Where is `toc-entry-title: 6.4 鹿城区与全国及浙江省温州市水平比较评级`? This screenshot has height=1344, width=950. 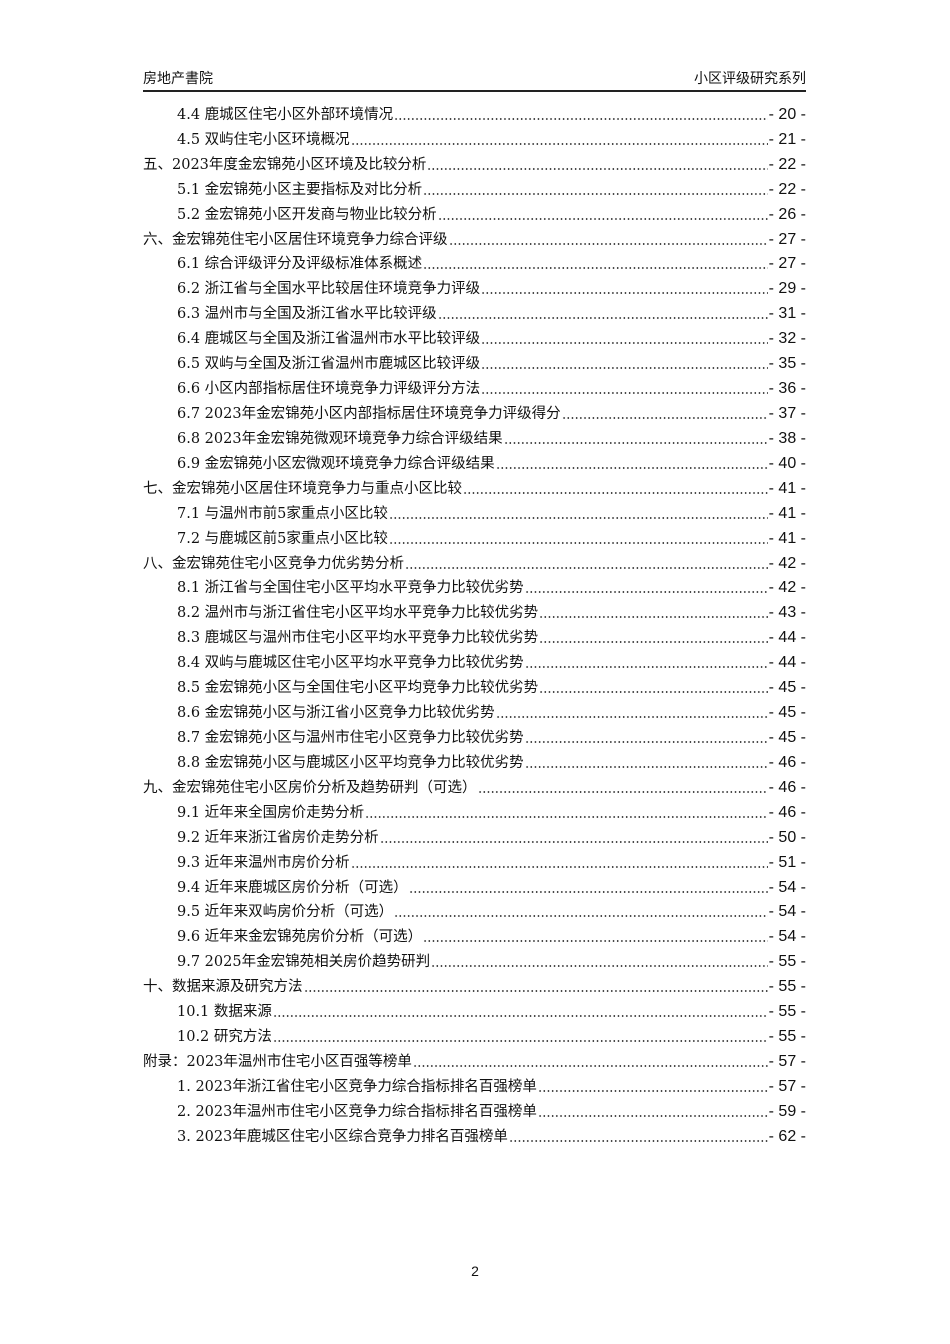 toc-entry-title: 6.4 鹿城区与全国及浙江省温州市水平比较评级 is located at coordinates (329, 339).